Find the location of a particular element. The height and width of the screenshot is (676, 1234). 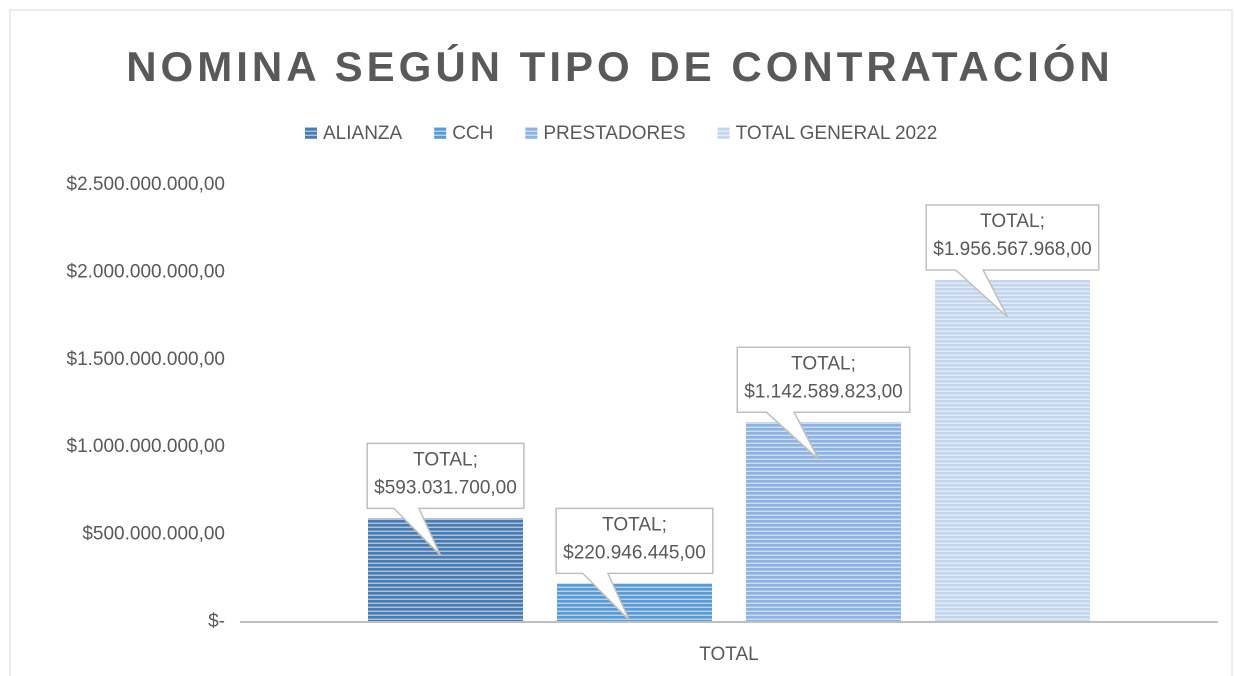

y-tick-label: $1.500.000.000,00 is located at coordinates (146, 359).